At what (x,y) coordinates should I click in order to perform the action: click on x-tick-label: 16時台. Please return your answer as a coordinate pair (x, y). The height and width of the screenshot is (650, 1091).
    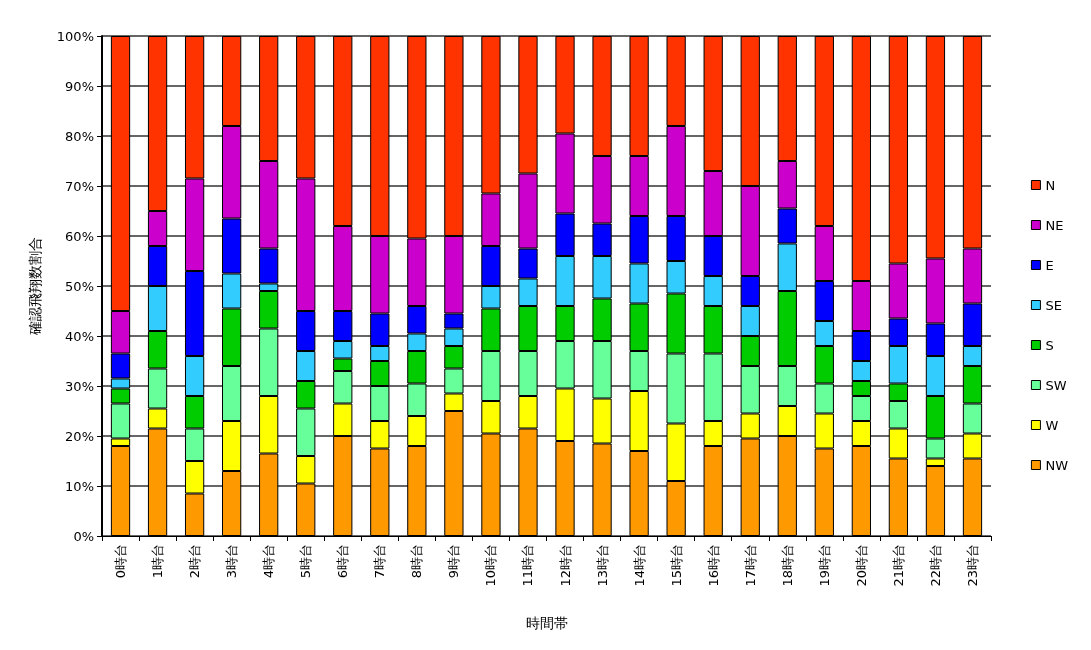
    Looking at the image, I should click on (713, 565).